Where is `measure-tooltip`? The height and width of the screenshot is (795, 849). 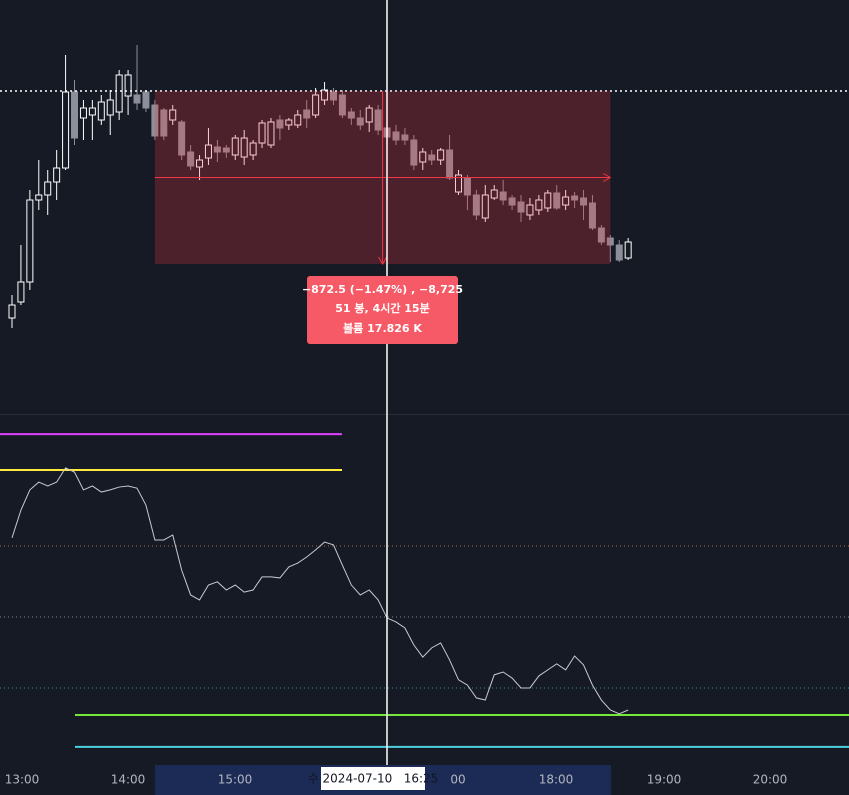 measure-tooltip is located at coordinates (382, 310).